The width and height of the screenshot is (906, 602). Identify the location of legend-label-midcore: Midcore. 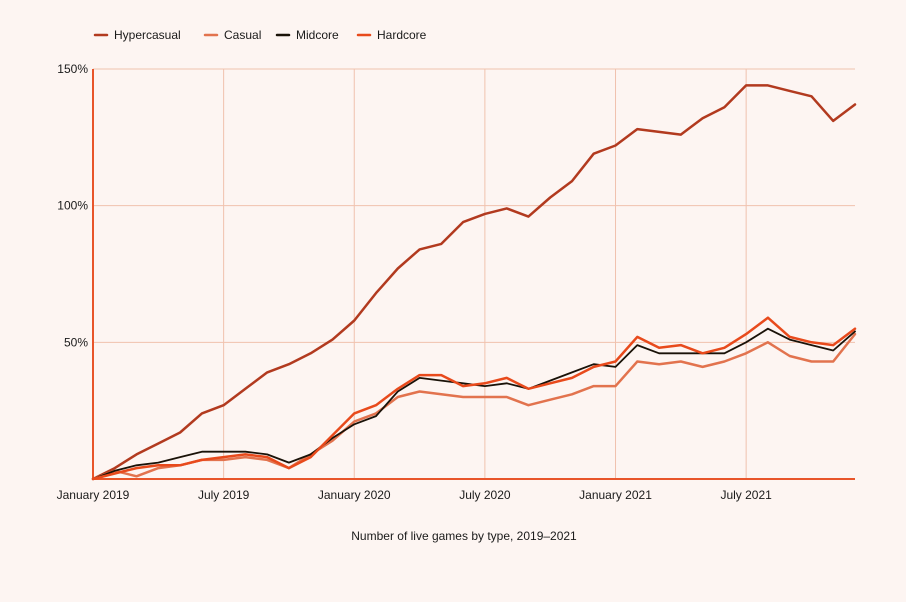
(317, 35).